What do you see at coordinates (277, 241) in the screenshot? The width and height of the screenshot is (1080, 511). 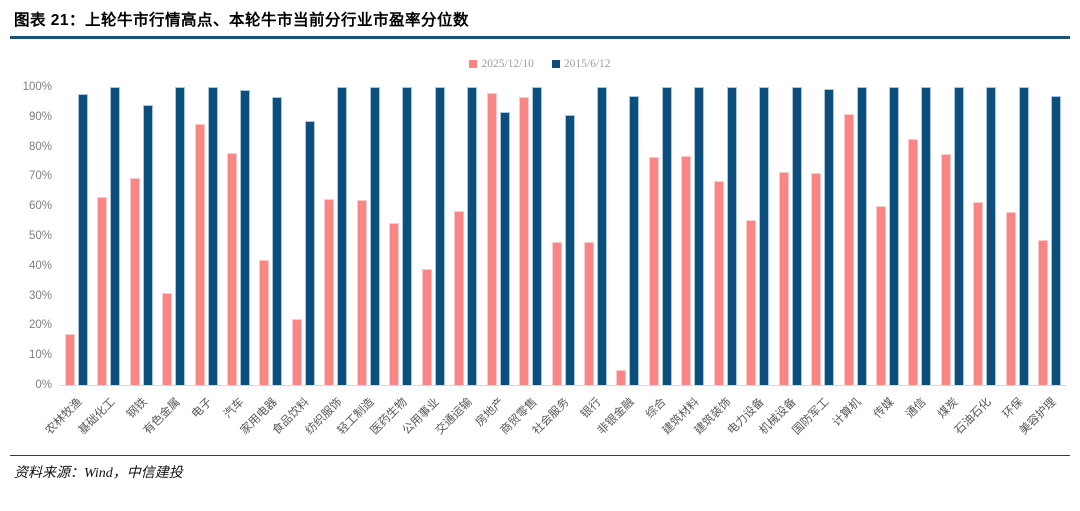 I see `bar-2015-家用电器` at bounding box center [277, 241].